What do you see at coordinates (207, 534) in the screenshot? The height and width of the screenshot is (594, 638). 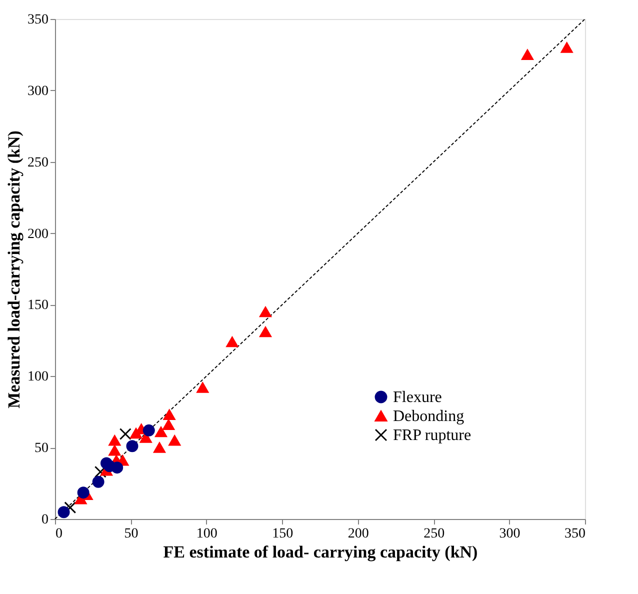 I see `x-tick-label: 100` at bounding box center [207, 534].